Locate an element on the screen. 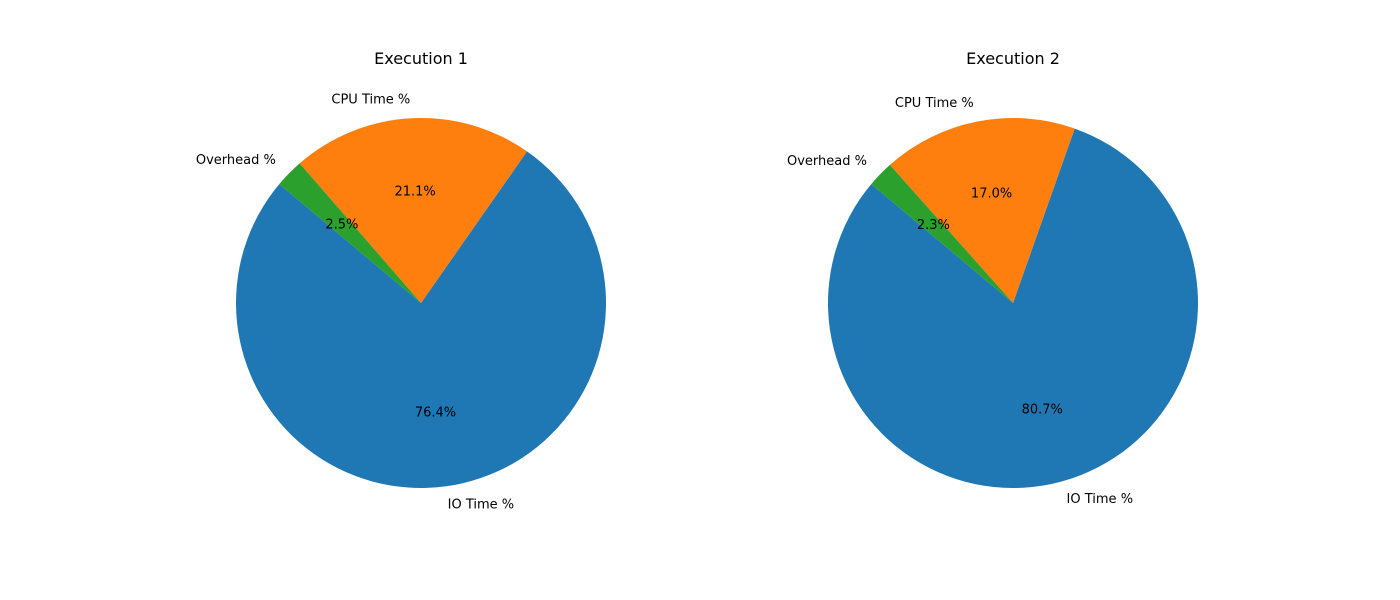 The image size is (1400, 600). percent-label: 76.4% is located at coordinates (435, 413).